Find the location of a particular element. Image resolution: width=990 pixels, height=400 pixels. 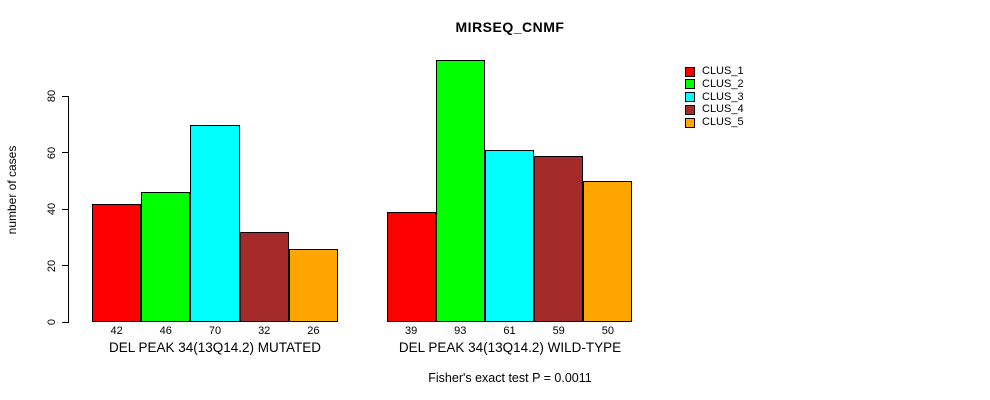

bar-value-label: 42 is located at coordinates (116, 331).